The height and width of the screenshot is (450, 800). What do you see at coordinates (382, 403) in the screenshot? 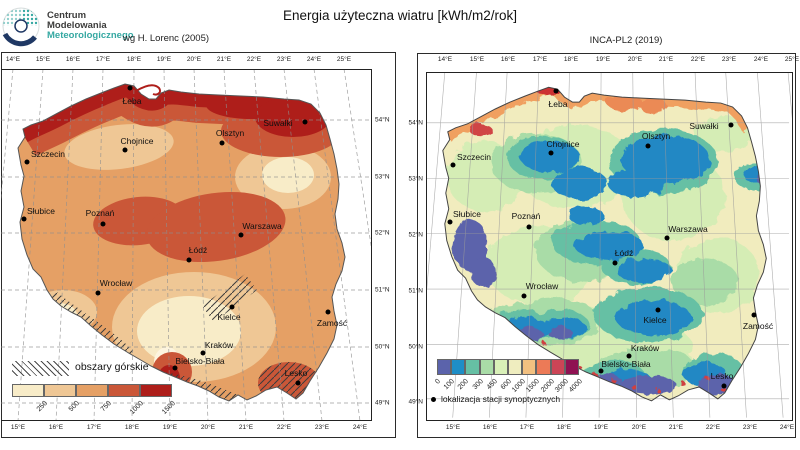
I see `graticule-label: 49°N` at bounding box center [382, 403].